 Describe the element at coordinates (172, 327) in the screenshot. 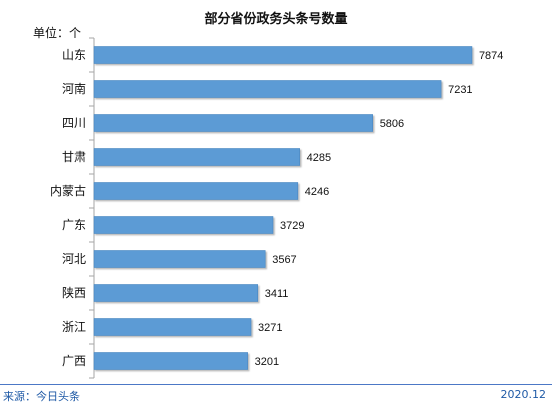

I see `bar-浙江` at that location.